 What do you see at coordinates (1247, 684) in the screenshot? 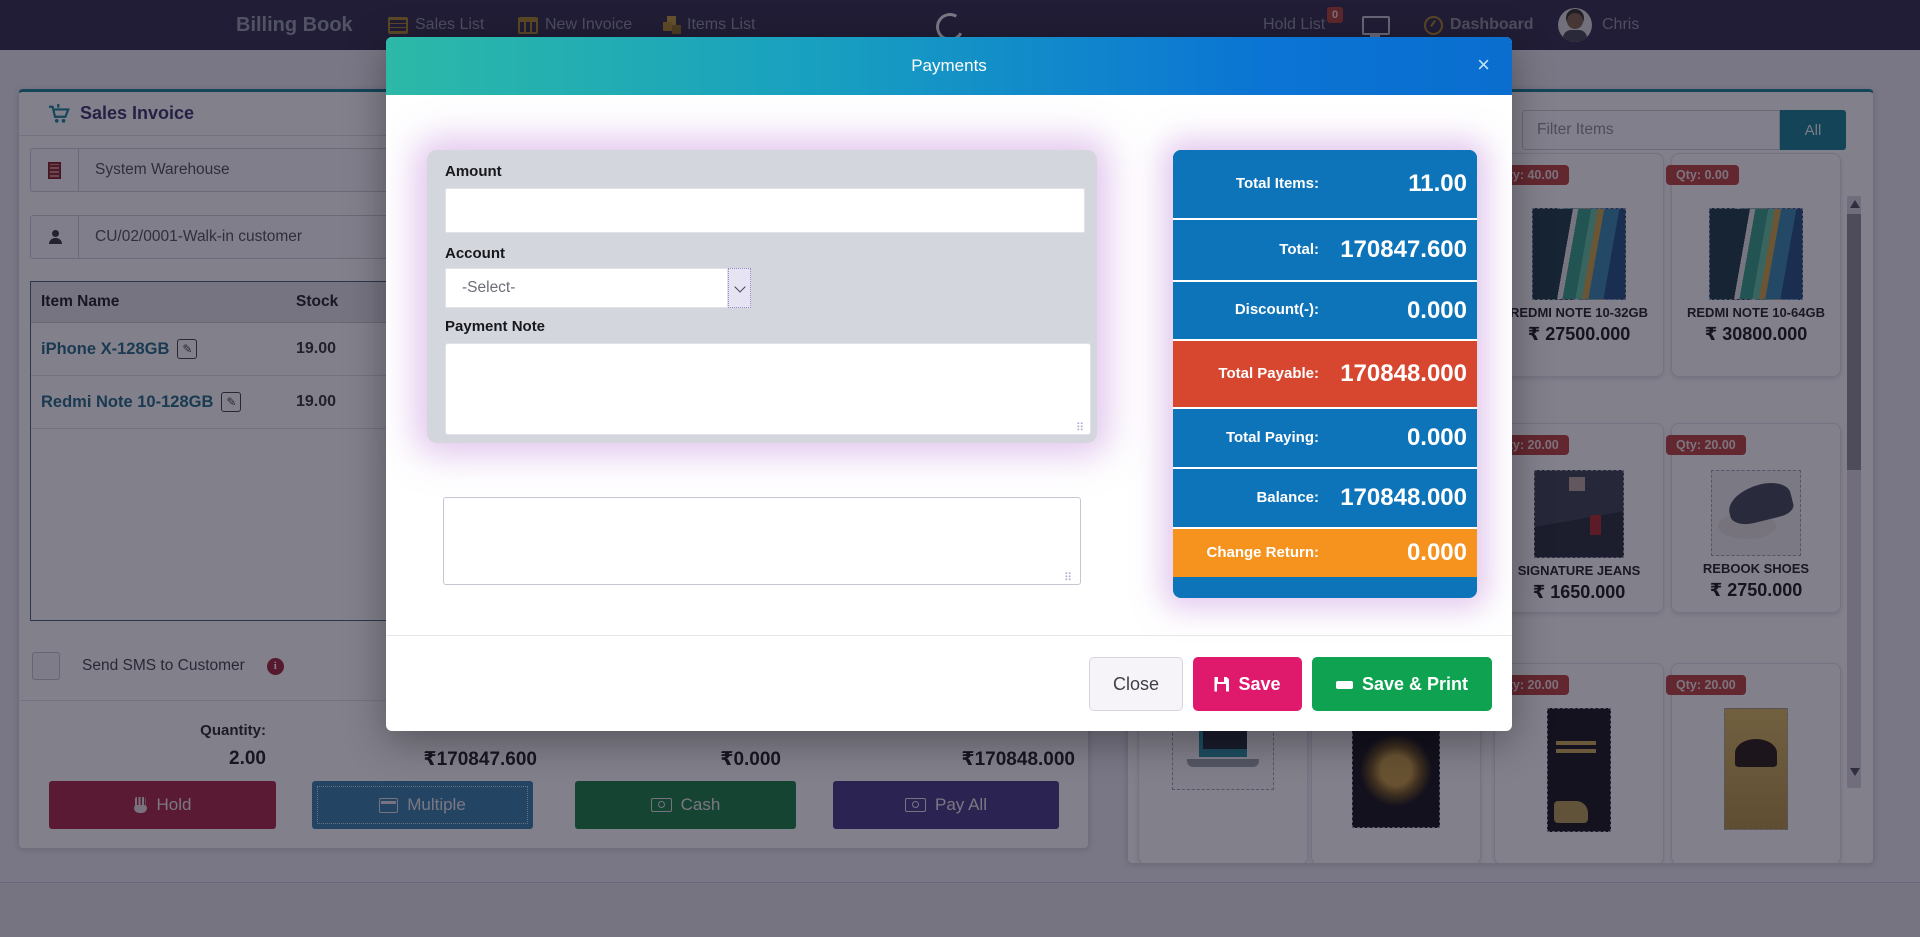
I see `save-button: Save` at bounding box center [1247, 684].